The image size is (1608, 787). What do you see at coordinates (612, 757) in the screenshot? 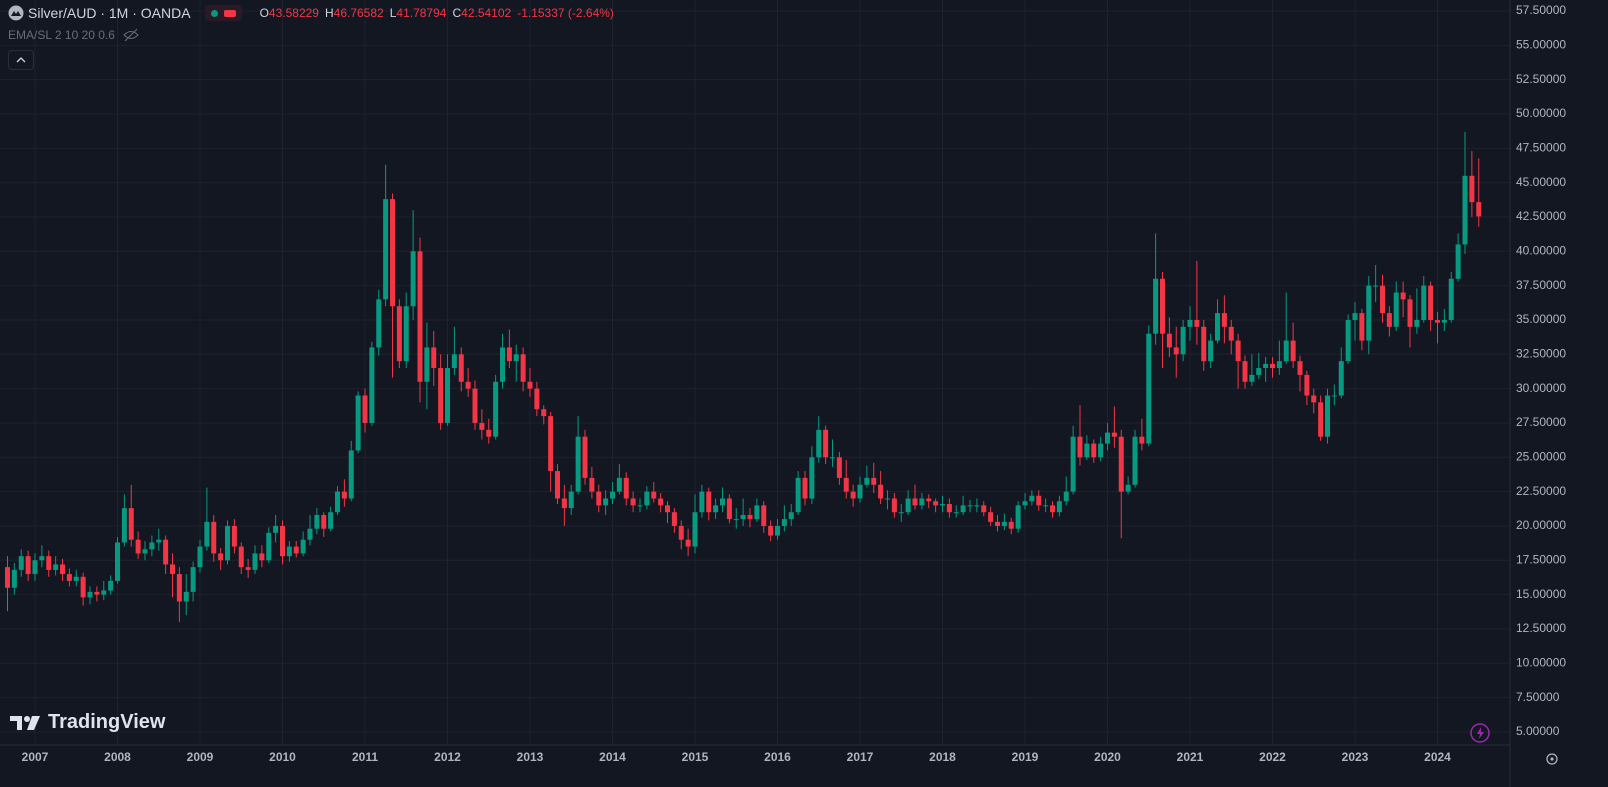
I see `x-tick-label: 2014` at bounding box center [612, 757].